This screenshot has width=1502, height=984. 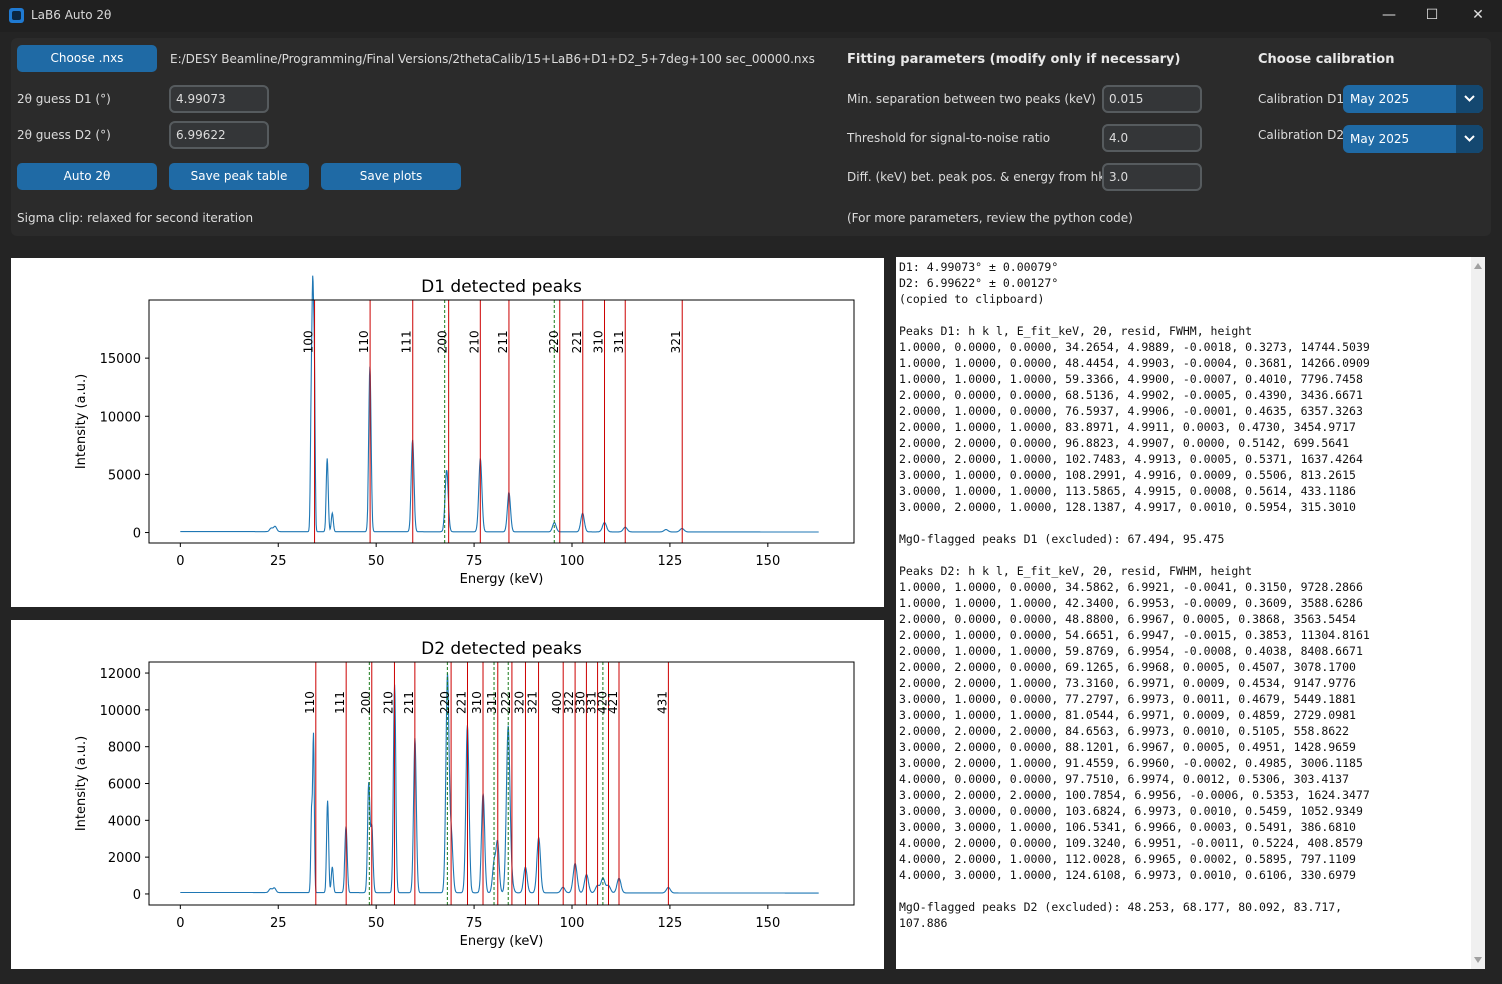 I want to click on peak-label: 210, so click(x=474, y=341).